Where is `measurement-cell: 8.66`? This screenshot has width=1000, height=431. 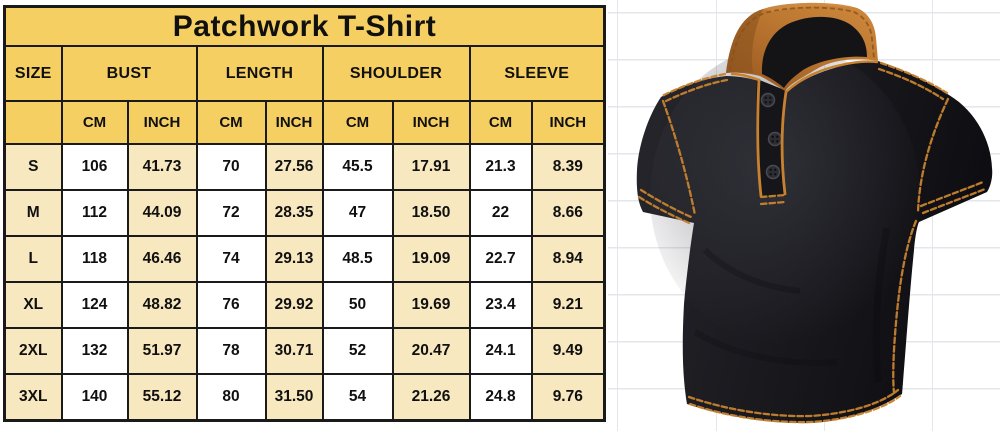
measurement-cell: 8.66 is located at coordinates (568, 213).